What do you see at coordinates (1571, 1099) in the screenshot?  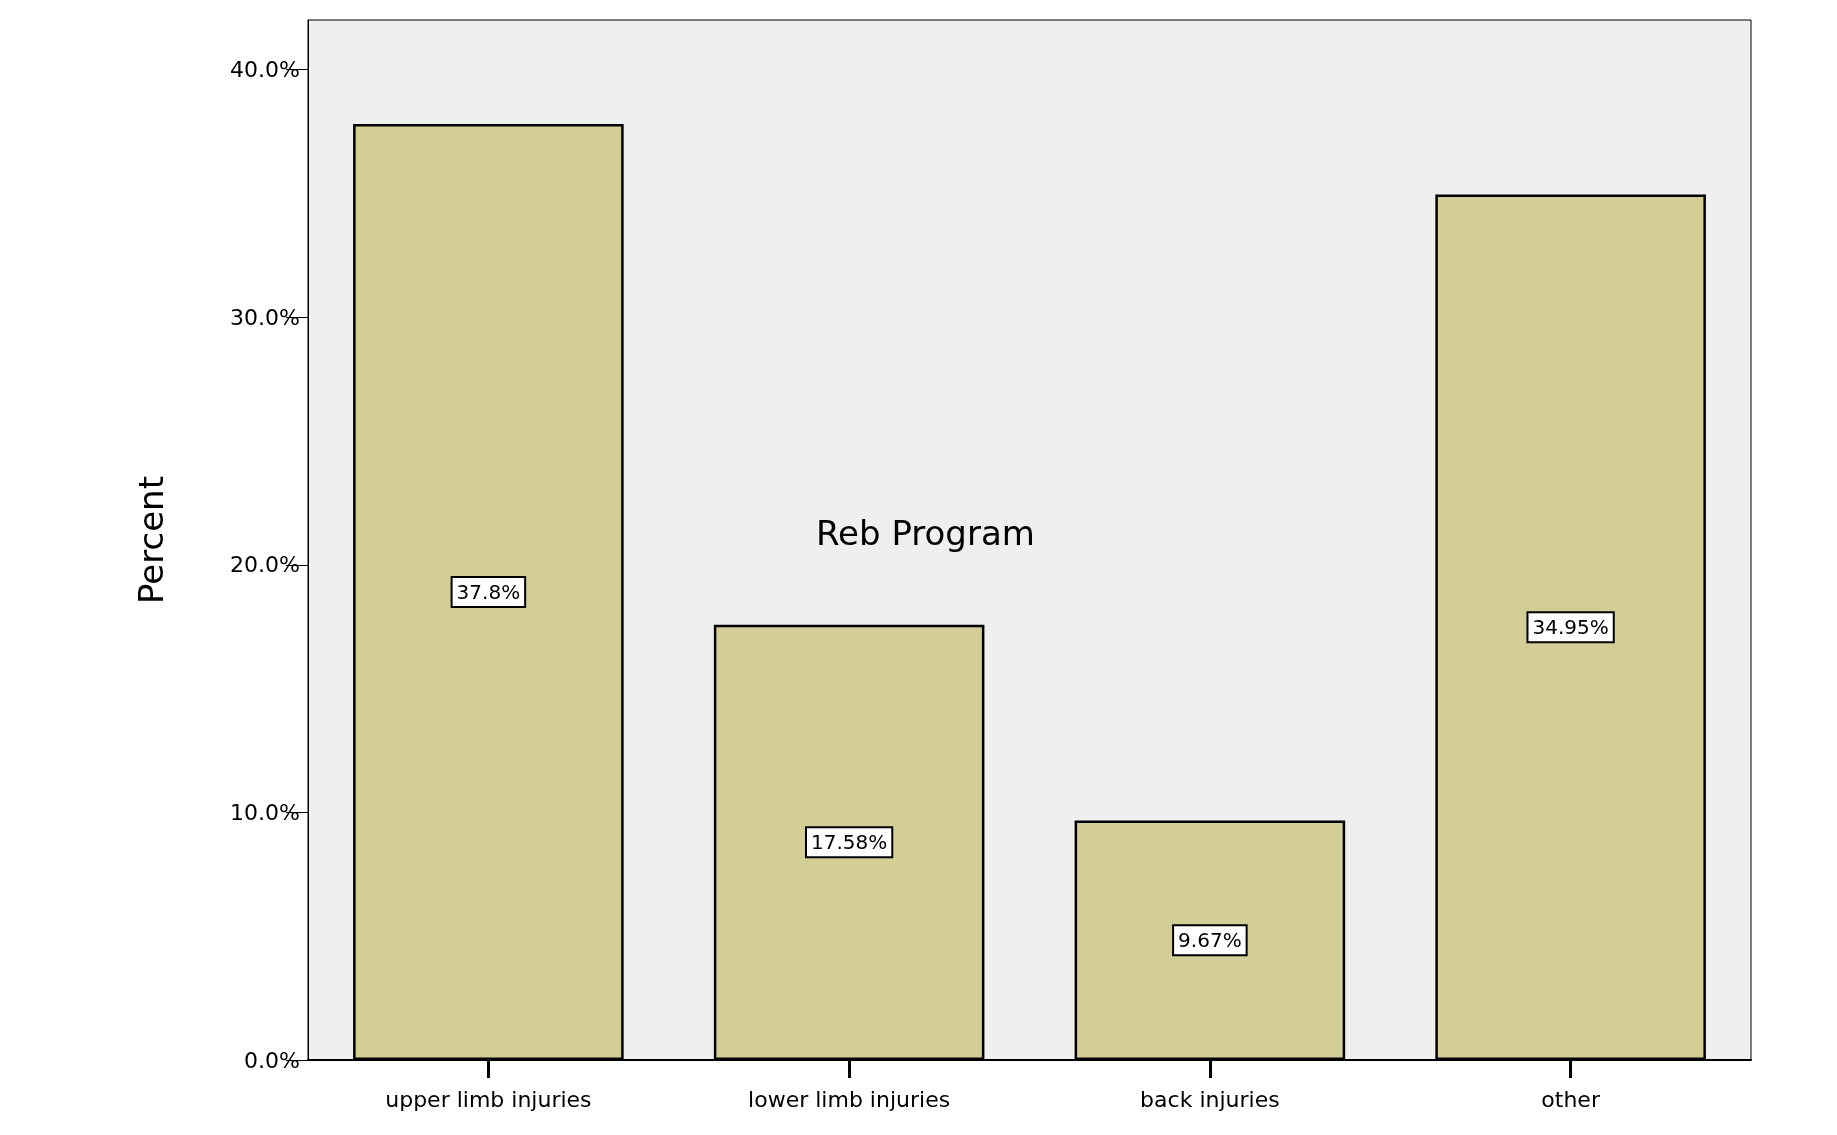 I see `x-tick-label: other` at bounding box center [1571, 1099].